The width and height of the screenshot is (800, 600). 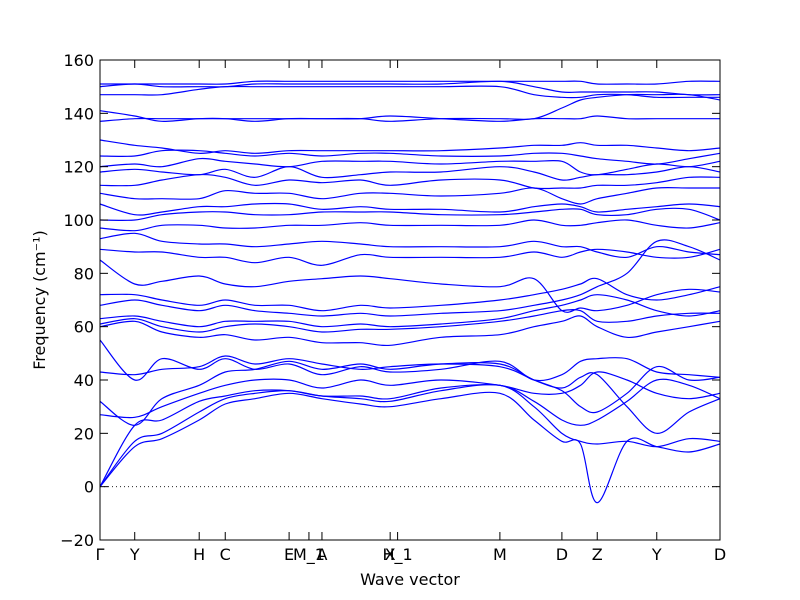 What do you see at coordinates (397, 555) in the screenshot?
I see `x-tick-label: H_1` at bounding box center [397, 555].